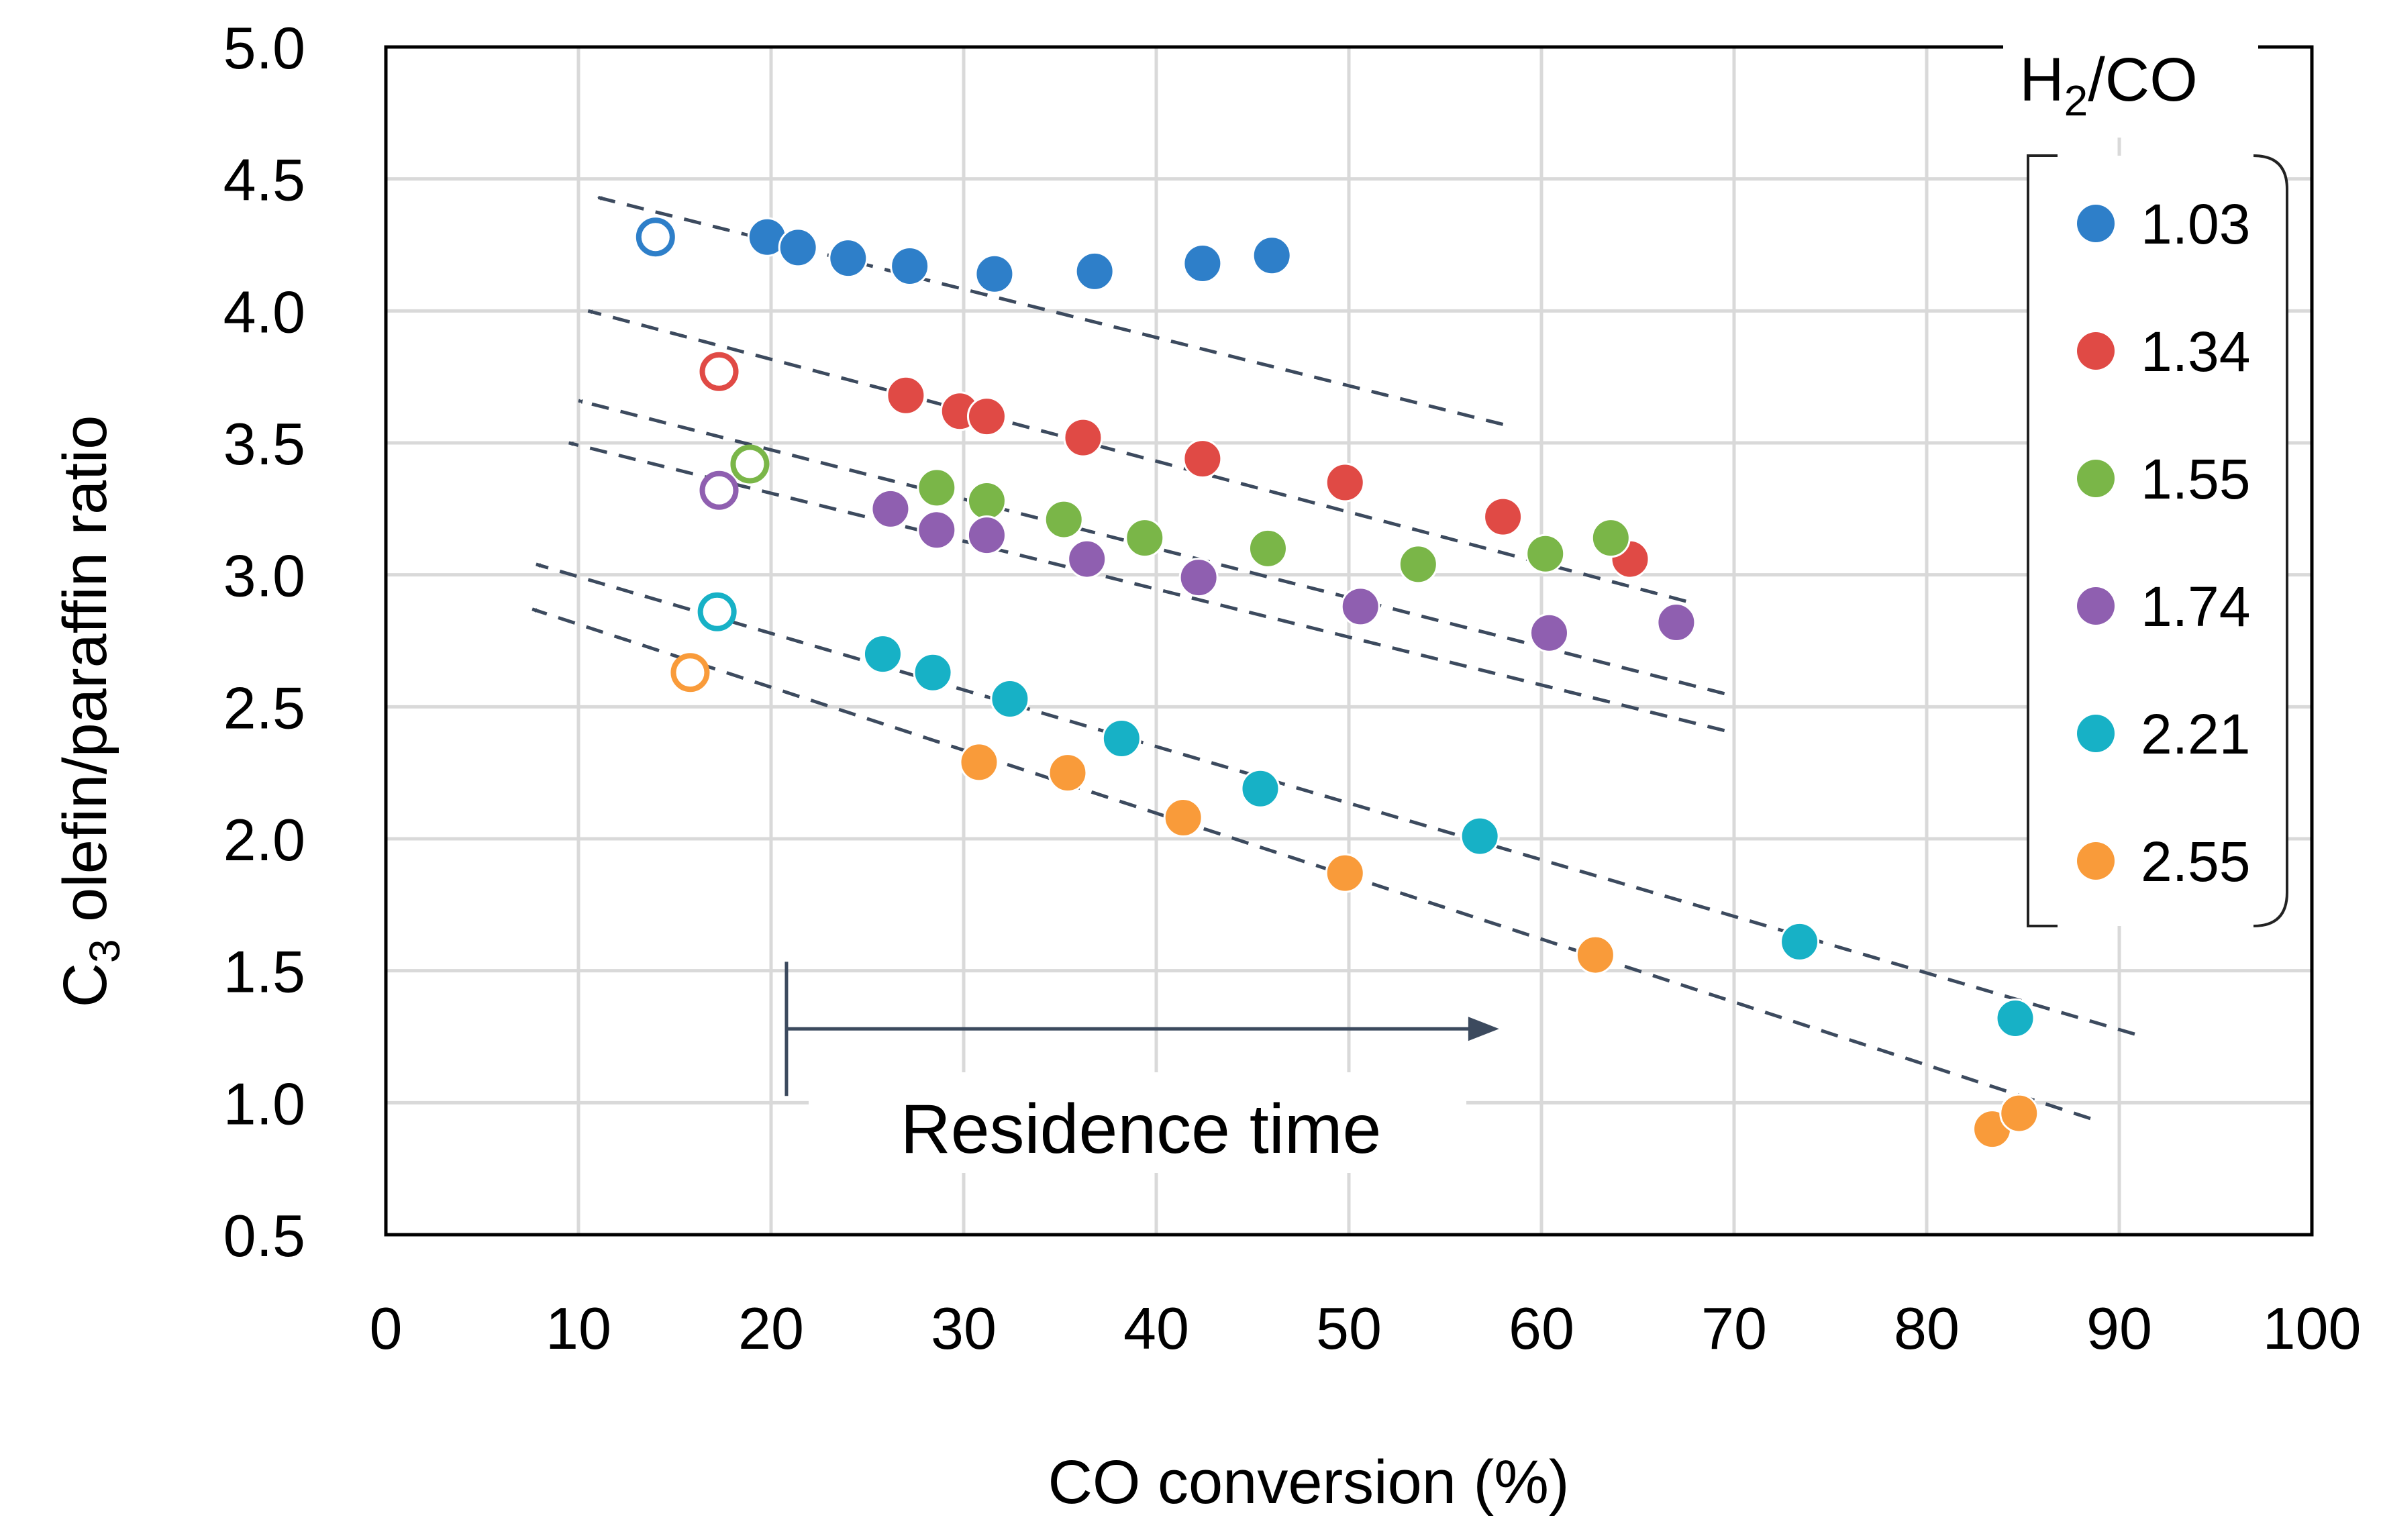 This screenshot has width=2381, height=1540. I want to click on legend-marker-1.55, so click(2096, 478).